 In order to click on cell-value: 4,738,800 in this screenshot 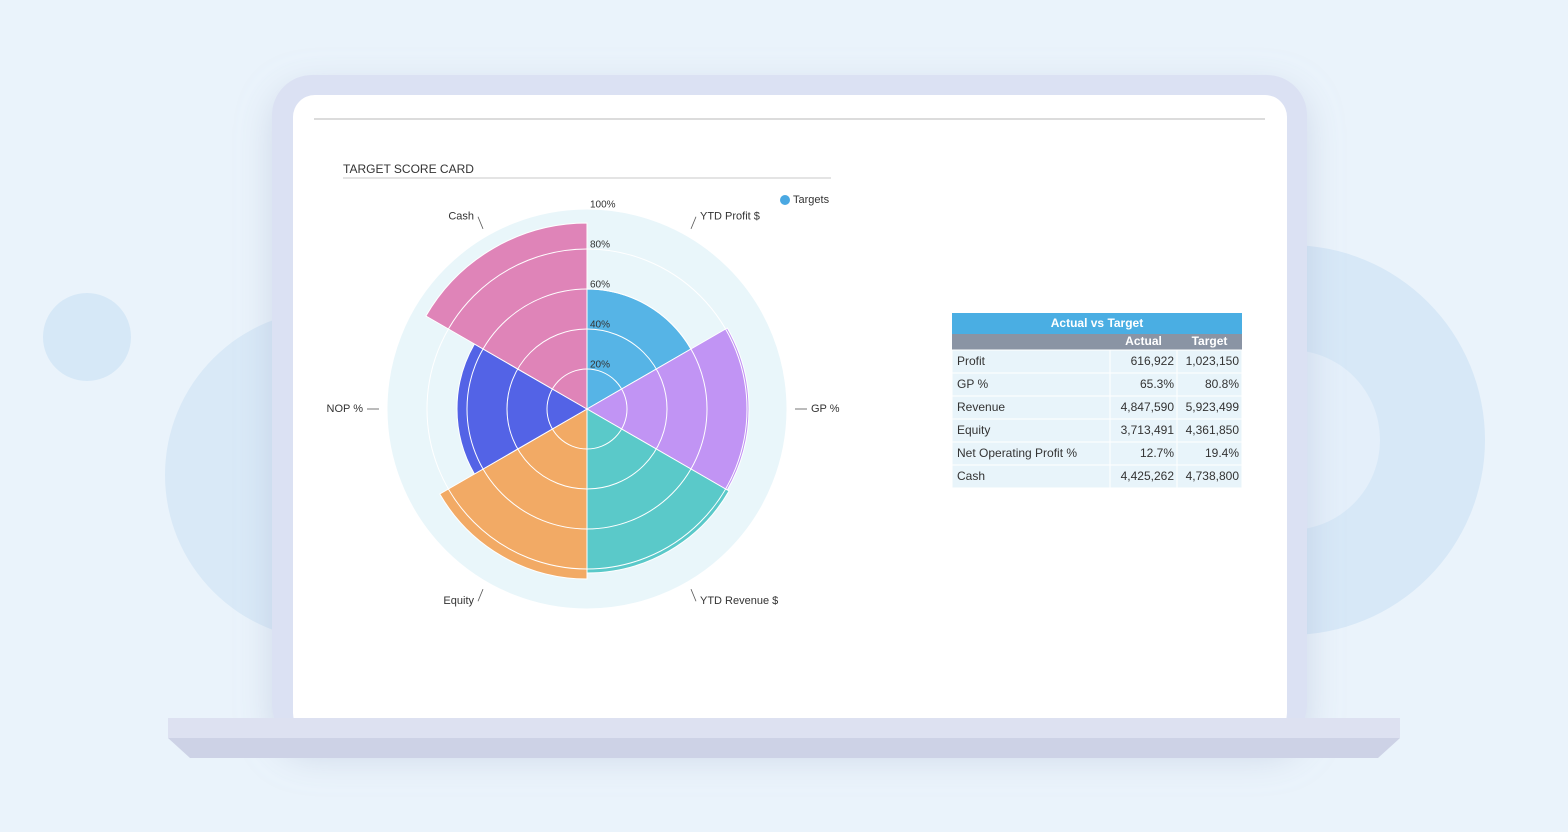, I will do `click(1213, 476)`.